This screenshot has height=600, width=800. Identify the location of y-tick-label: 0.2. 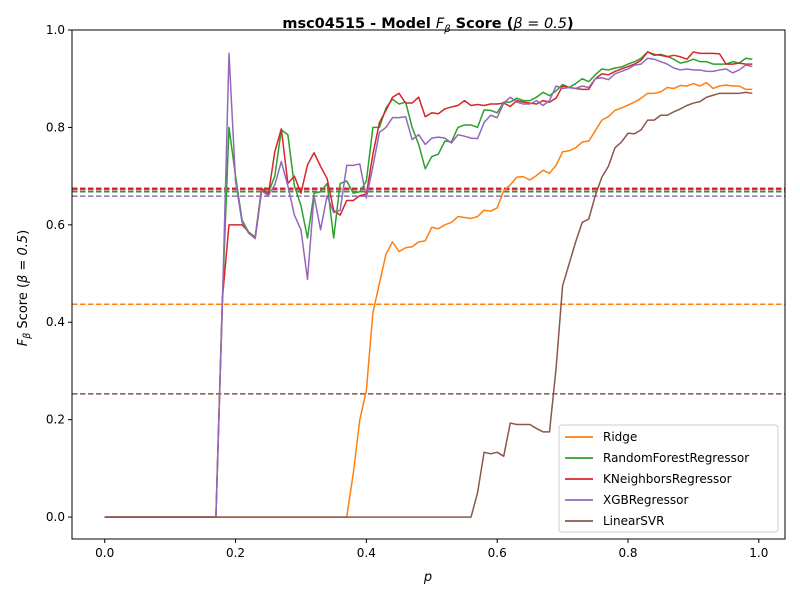
(55, 420).